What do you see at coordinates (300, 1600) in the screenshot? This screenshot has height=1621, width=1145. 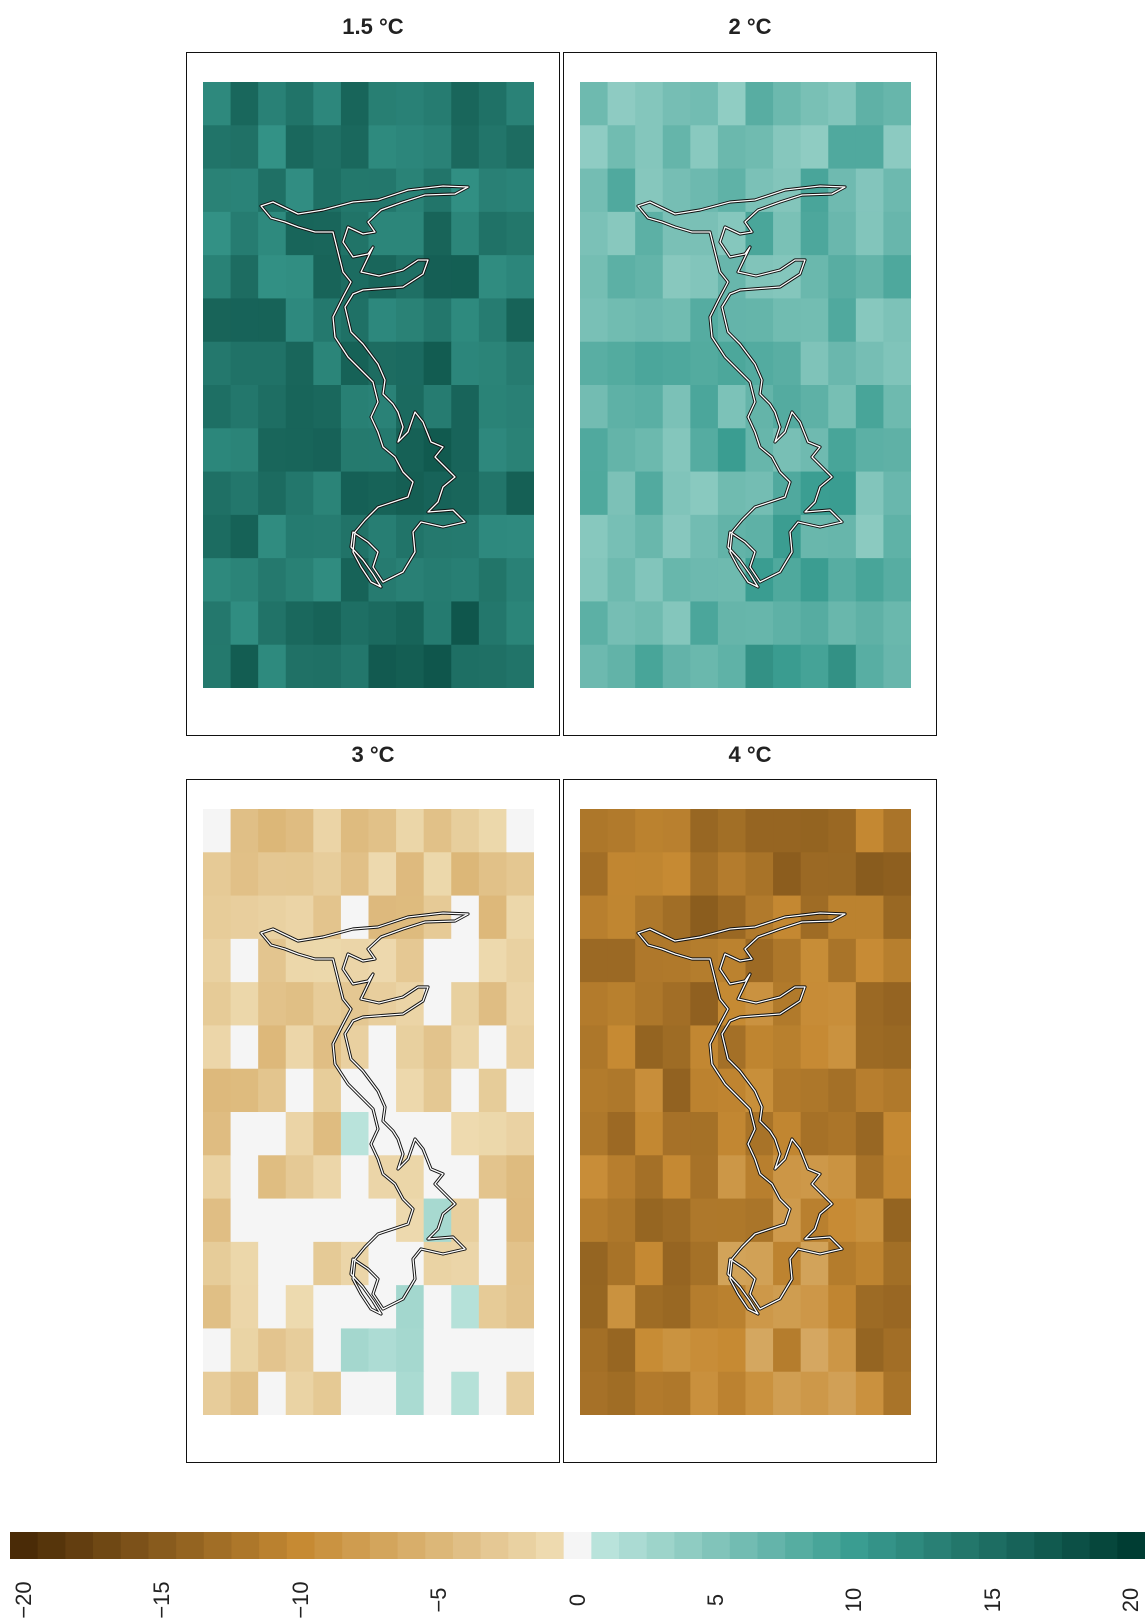 I see `legend-tick-label: −10` at bounding box center [300, 1600].